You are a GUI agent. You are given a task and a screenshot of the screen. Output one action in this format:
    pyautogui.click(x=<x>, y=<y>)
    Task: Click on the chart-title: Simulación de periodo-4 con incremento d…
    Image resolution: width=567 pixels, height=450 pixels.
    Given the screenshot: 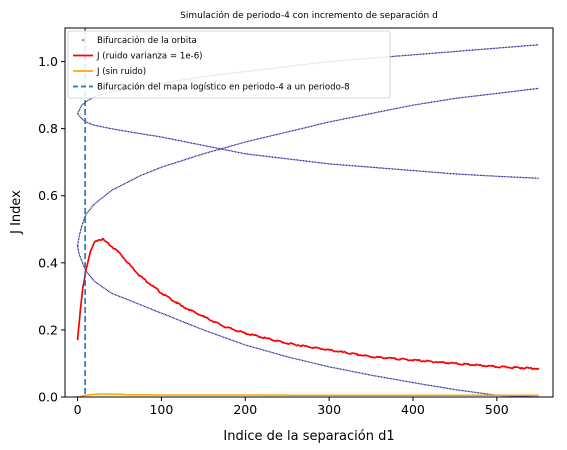 What is the action you would take?
    pyautogui.click(x=309, y=15)
    